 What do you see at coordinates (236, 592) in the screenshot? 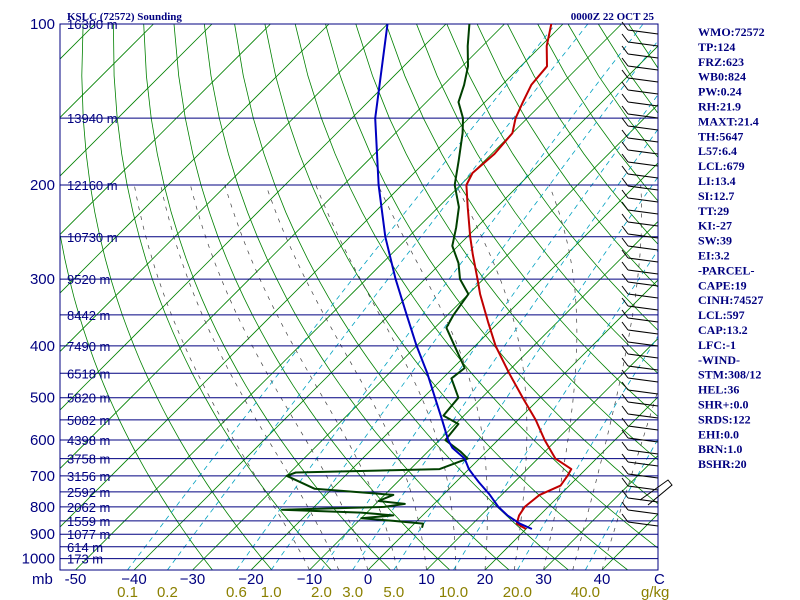
I see `mixing-ratio-label: 0.6` at bounding box center [236, 592].